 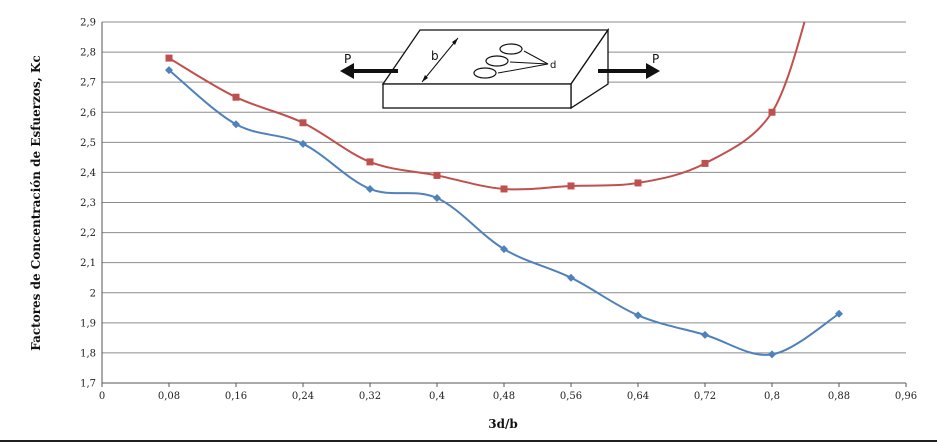 I want to click on width-dimension-arrow, so click(x=440, y=60).